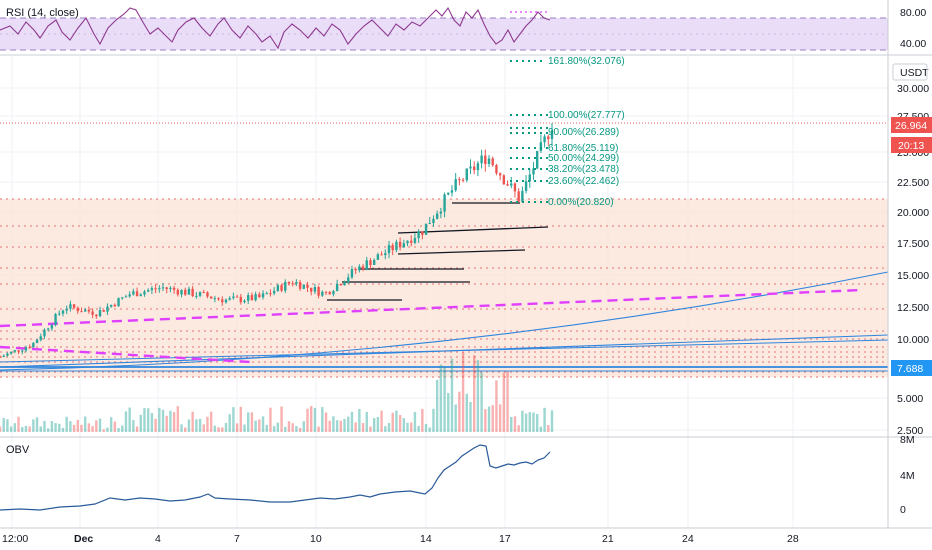  I want to click on obv-tick-4m: 4M, so click(907, 476).